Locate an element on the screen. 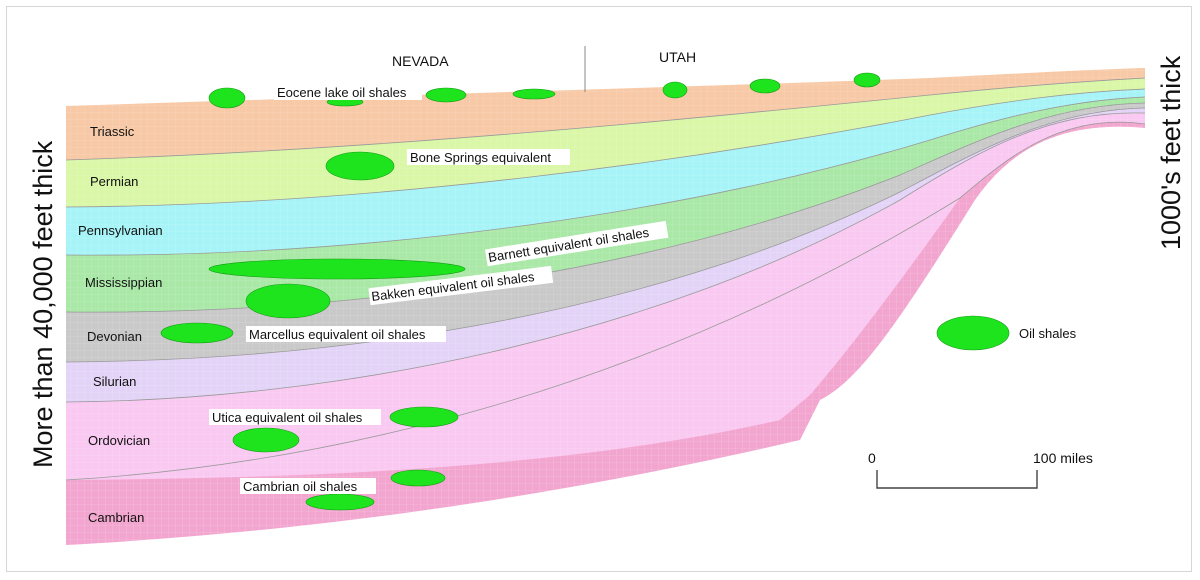 The width and height of the screenshot is (1200, 580). scale-bar-start: 0 is located at coordinates (872, 458).